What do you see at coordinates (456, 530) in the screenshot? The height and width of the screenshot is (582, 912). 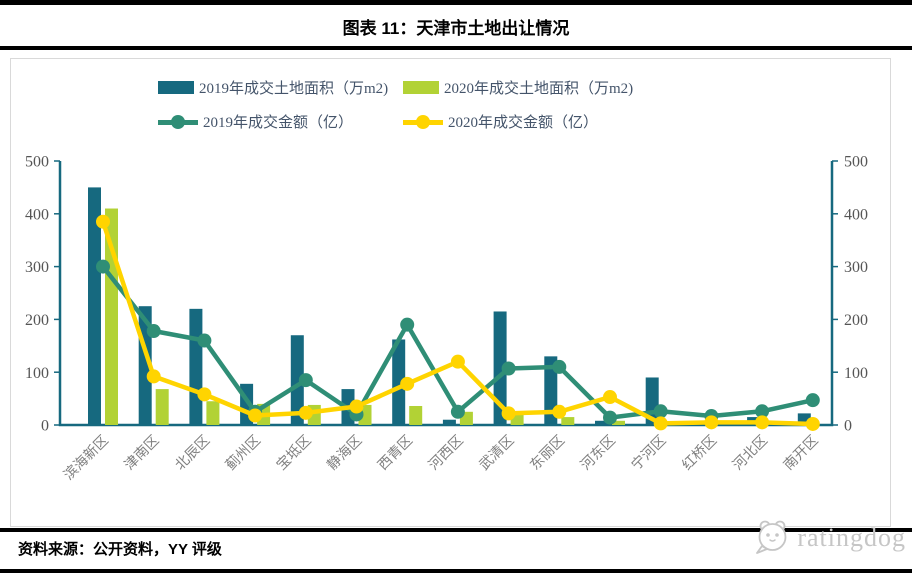 I see `footer-rule` at bounding box center [456, 530].